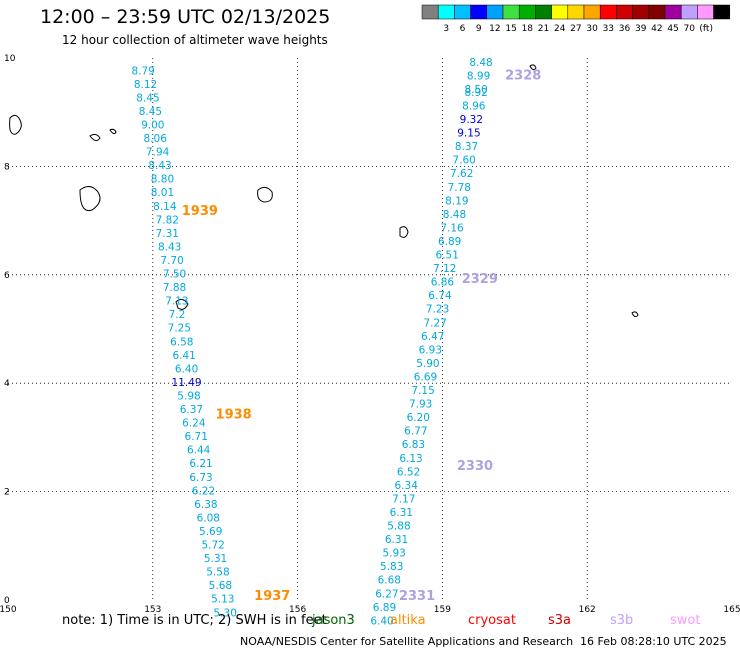 The image size is (740, 650). What do you see at coordinates (468, 134) in the screenshot?
I see `wave-height-value-right-track: 9.15` at bounding box center [468, 134].